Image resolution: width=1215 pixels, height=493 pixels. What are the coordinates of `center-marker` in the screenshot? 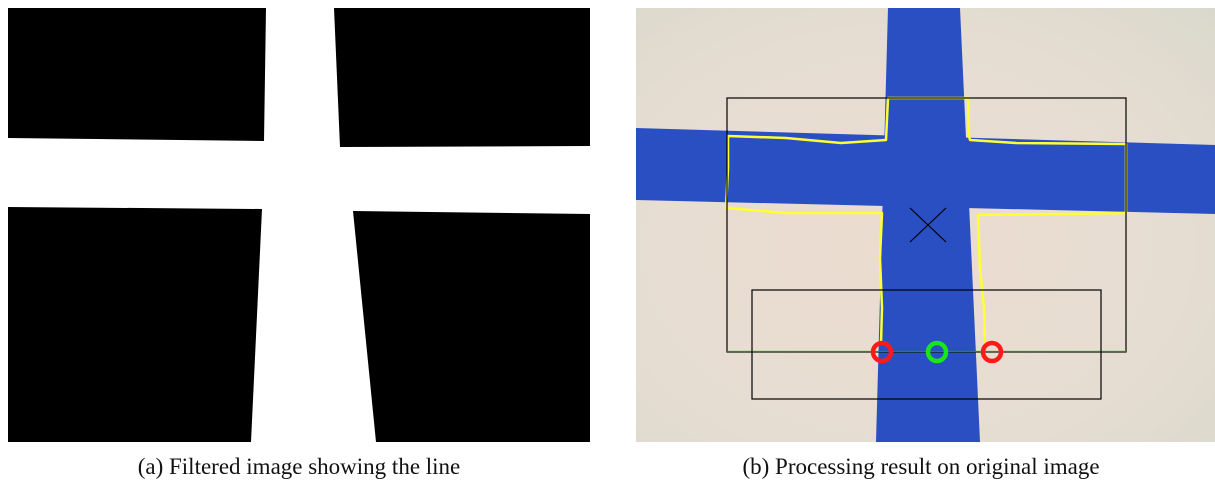 It's located at (937, 352).